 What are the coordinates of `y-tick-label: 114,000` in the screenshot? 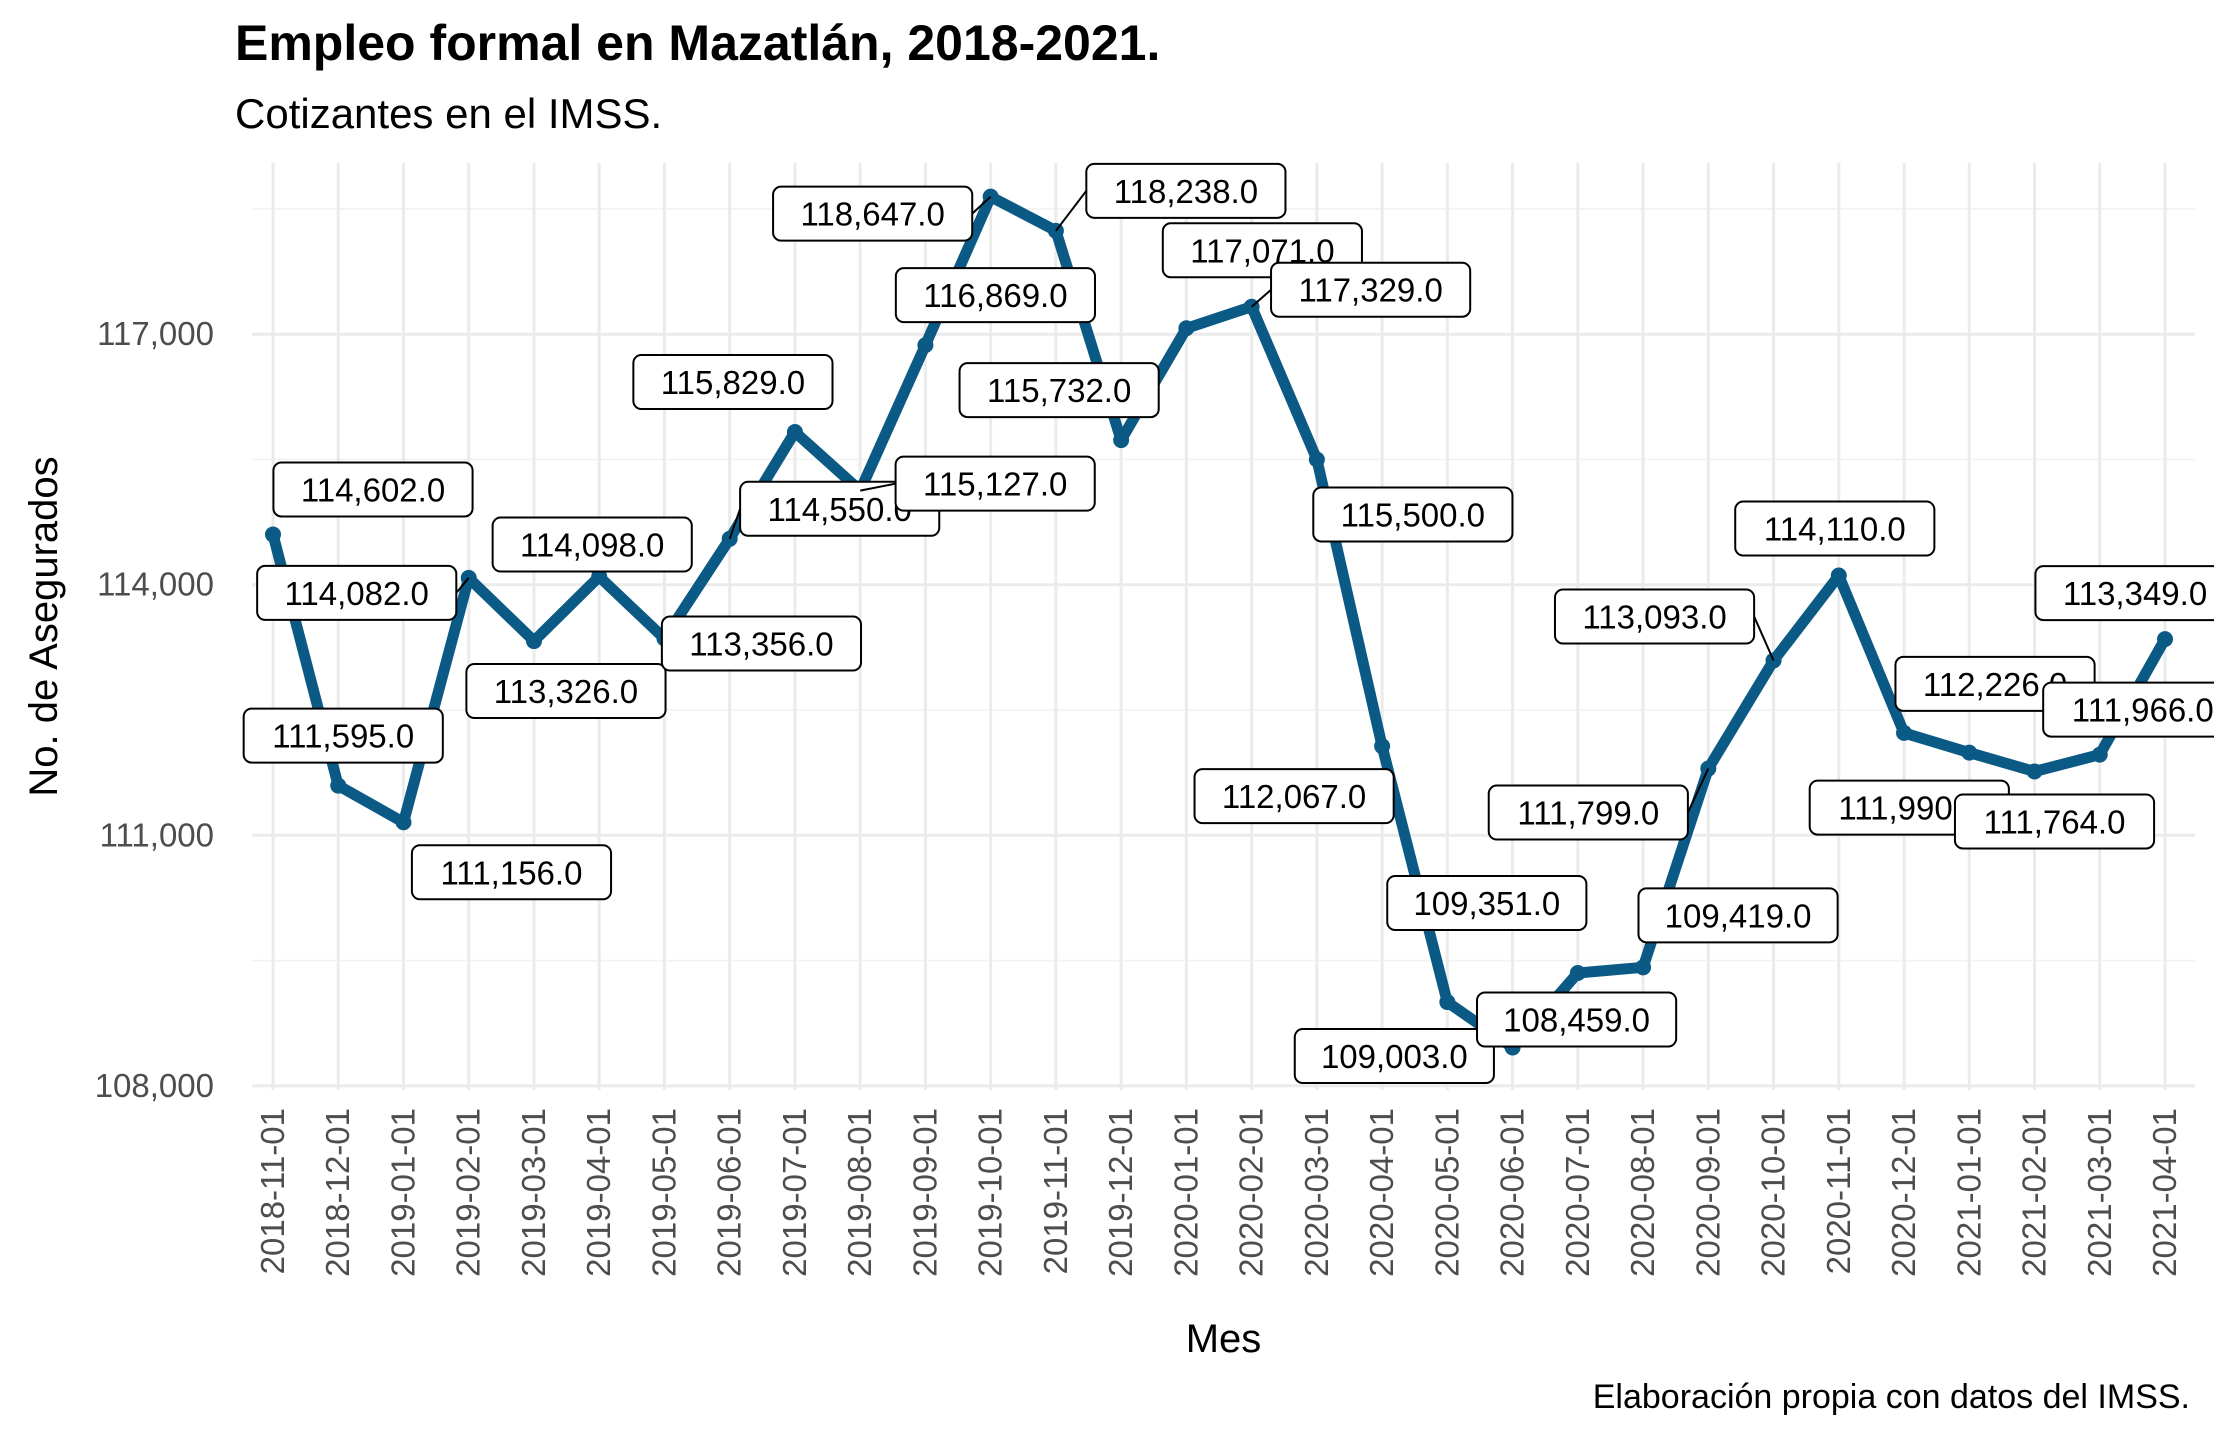 It's located at (155, 584).